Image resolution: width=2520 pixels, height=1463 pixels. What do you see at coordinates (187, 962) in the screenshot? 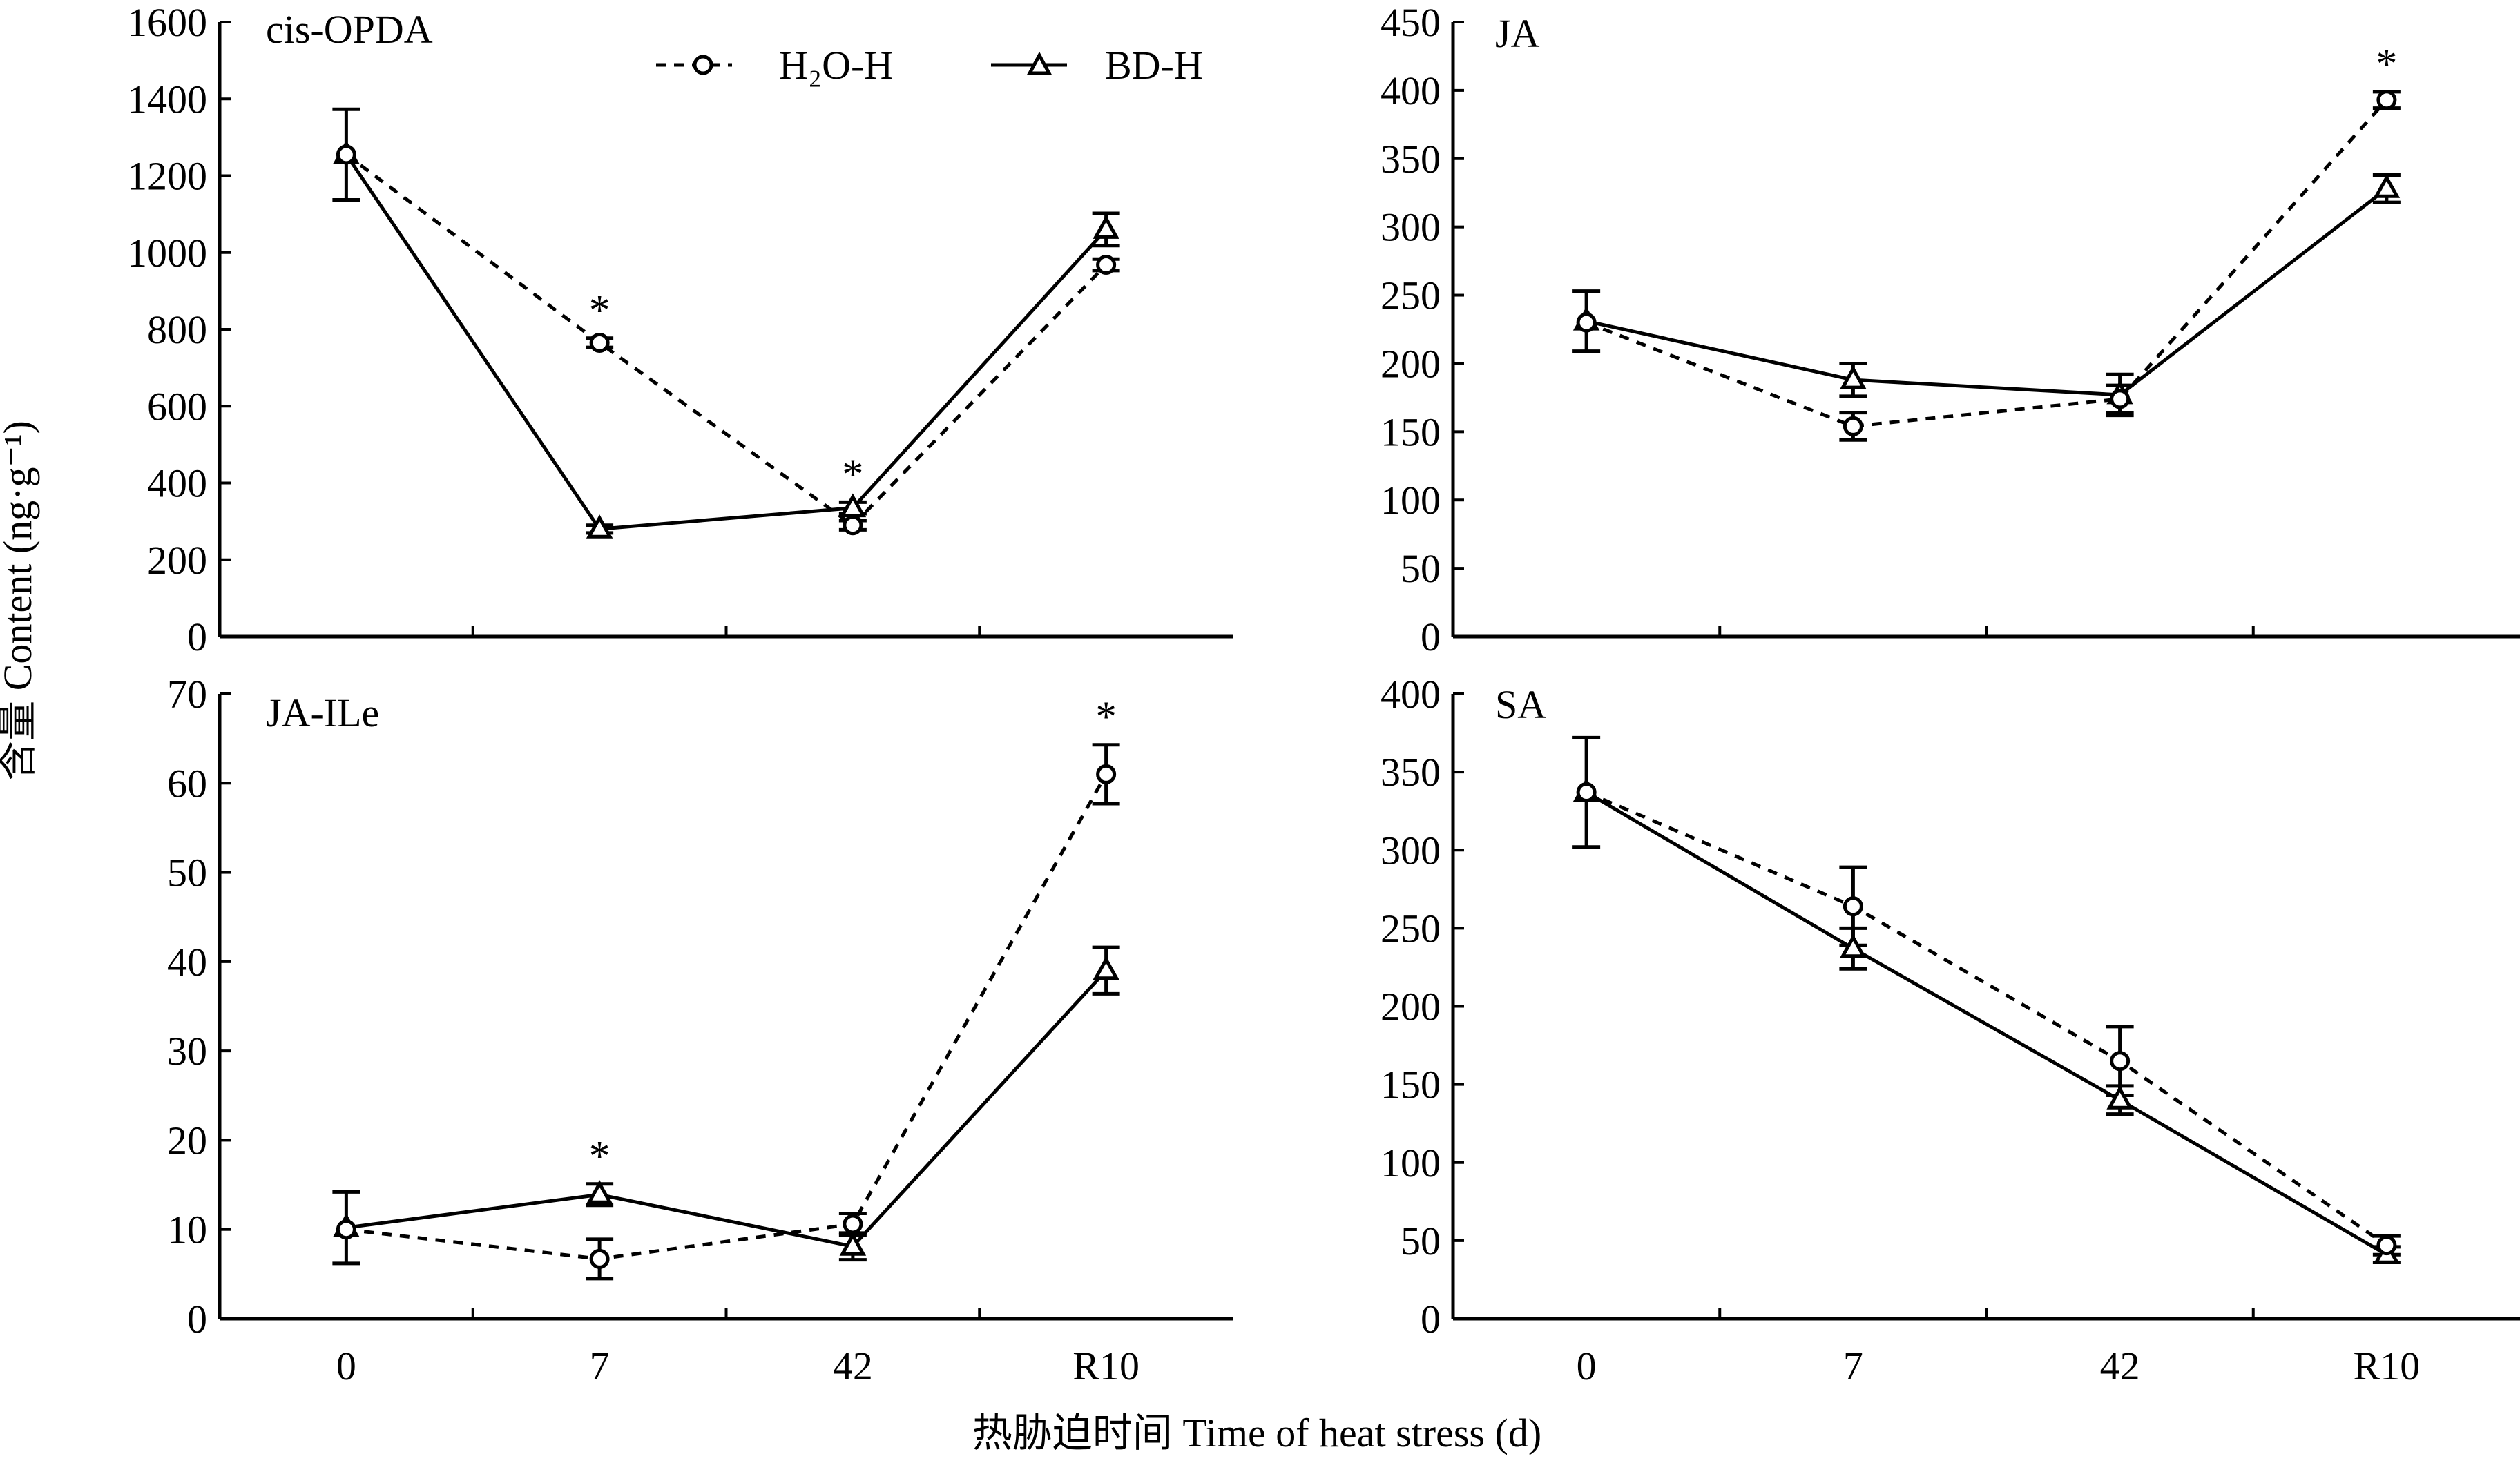
I see `y-tick-label: 40` at bounding box center [187, 962].